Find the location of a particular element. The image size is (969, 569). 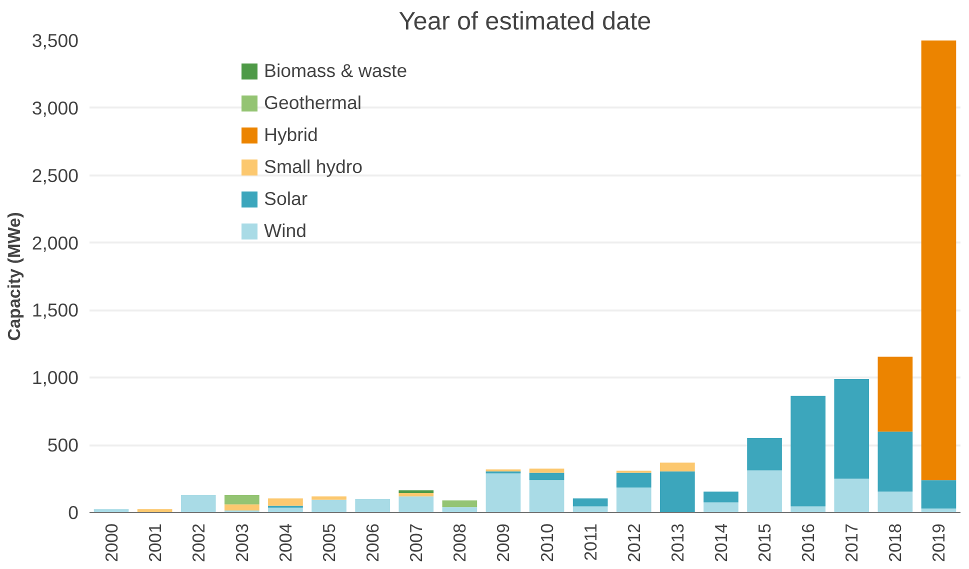

legend-label: Small hydro is located at coordinates (313, 167).